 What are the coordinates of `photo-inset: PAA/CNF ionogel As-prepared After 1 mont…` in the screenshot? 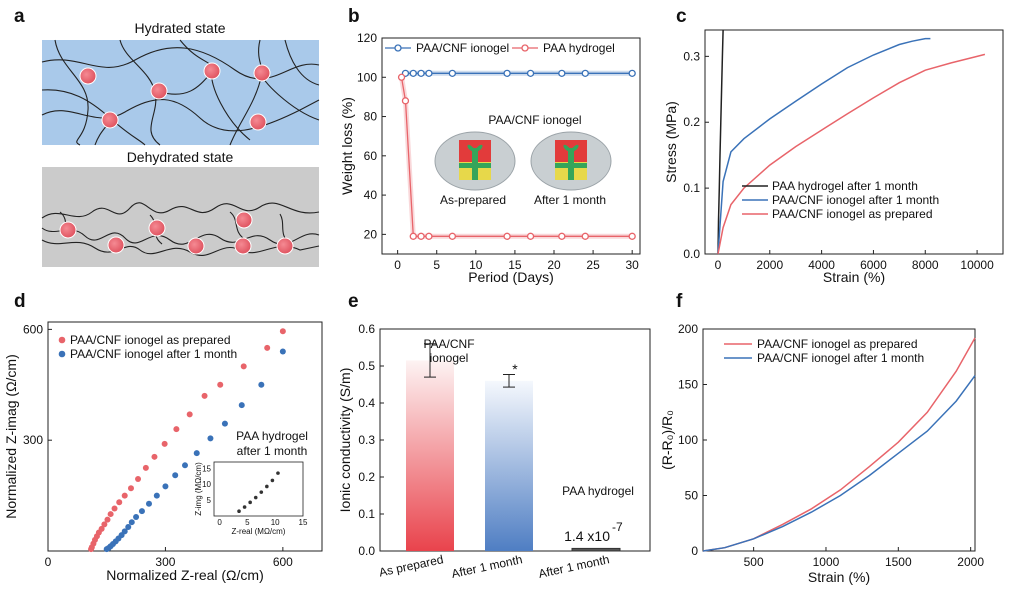 It's located at (523, 160).